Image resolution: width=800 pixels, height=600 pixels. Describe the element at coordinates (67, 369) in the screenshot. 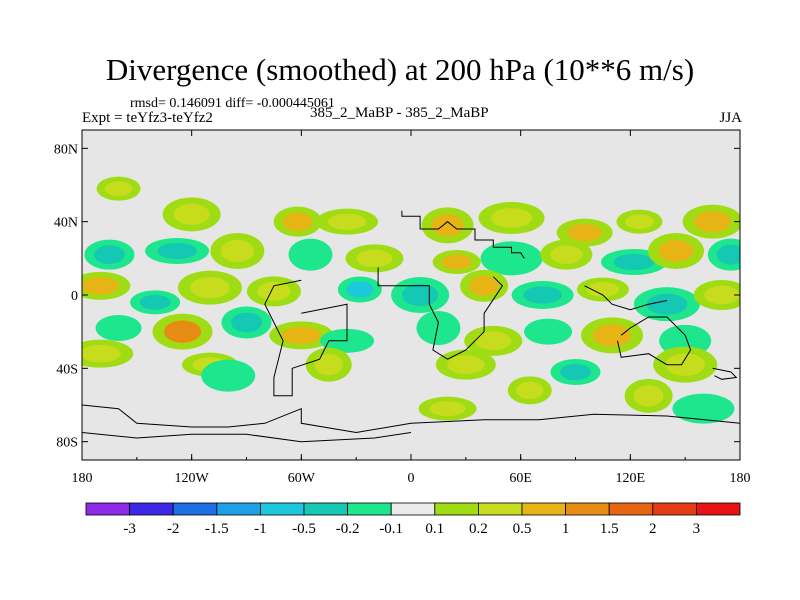

I see `y-tick-label: 40S` at that location.